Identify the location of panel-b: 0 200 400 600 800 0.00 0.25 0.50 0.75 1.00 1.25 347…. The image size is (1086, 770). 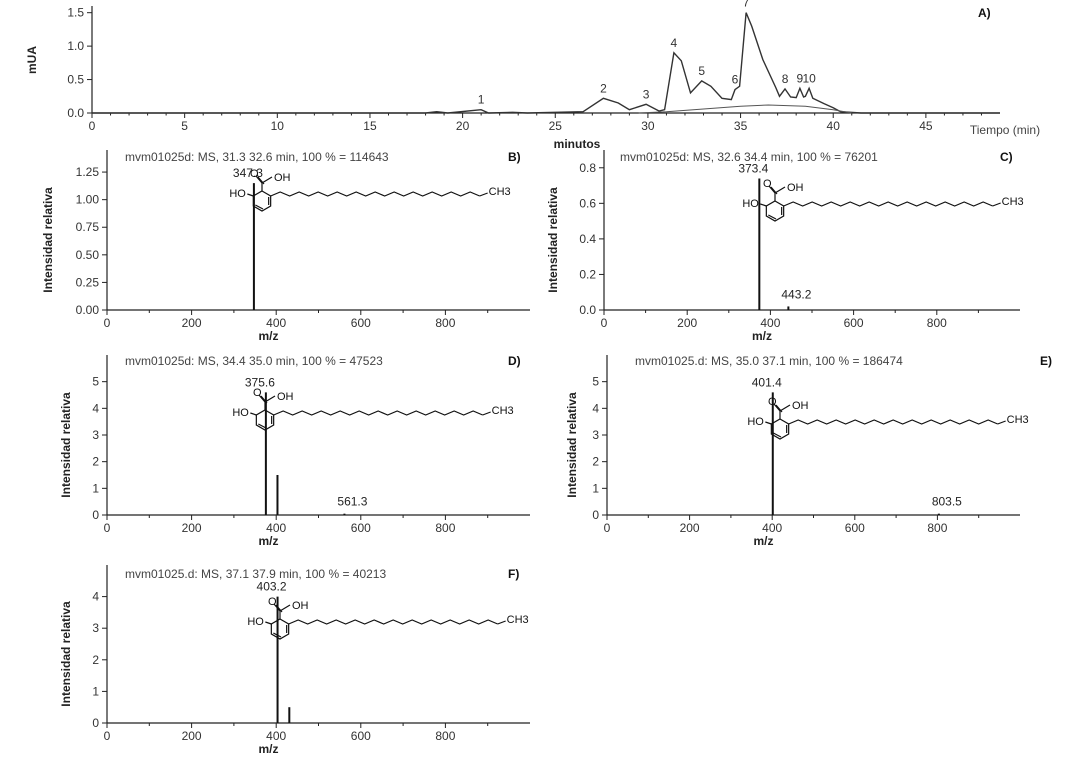
(285, 246).